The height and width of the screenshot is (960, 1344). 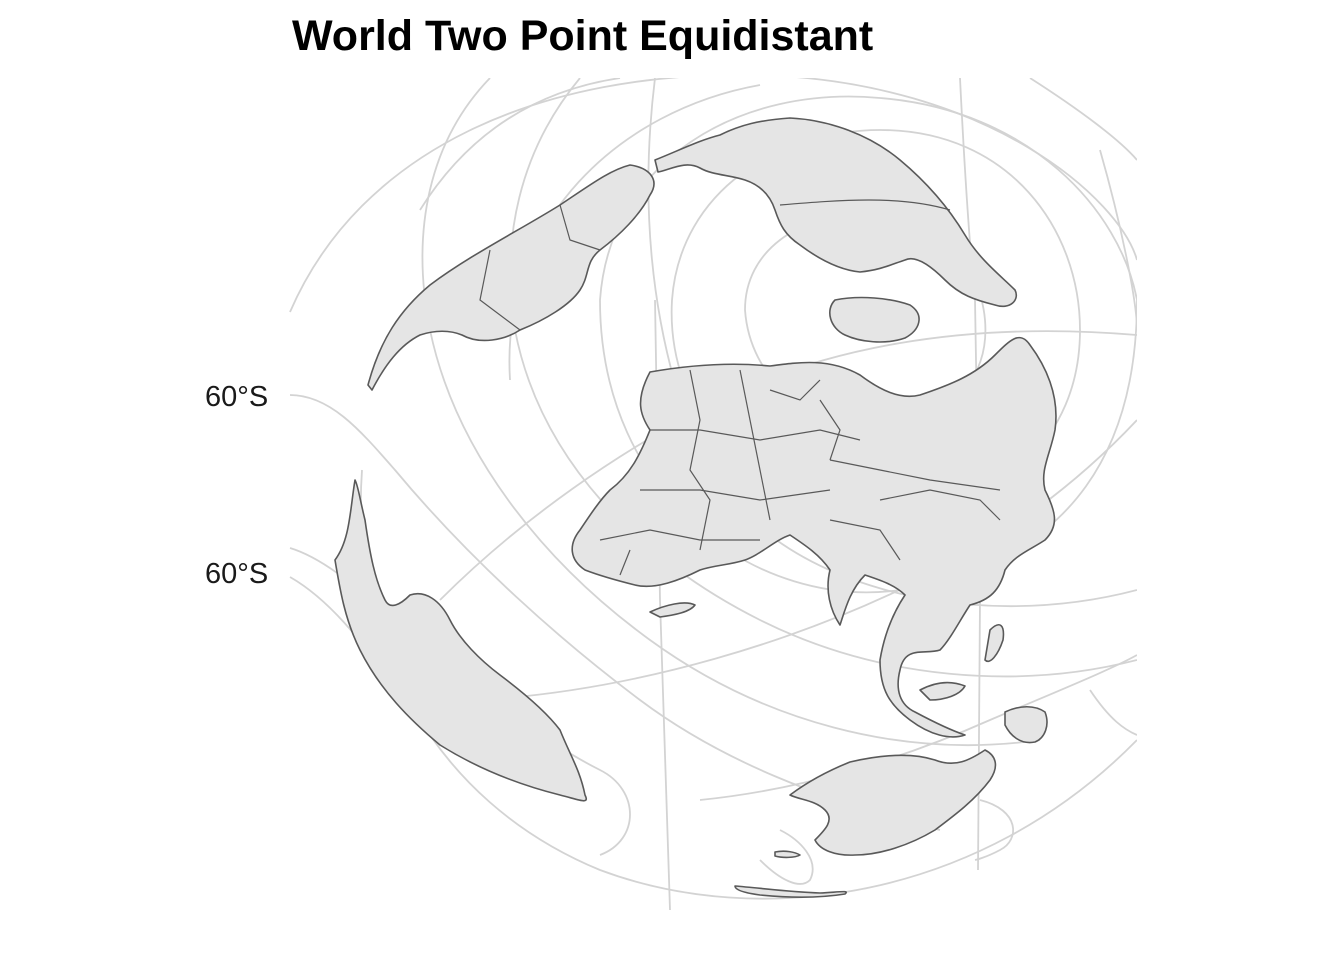 What do you see at coordinates (460, 640) in the screenshot?
I see `landmass-south` at bounding box center [460, 640].